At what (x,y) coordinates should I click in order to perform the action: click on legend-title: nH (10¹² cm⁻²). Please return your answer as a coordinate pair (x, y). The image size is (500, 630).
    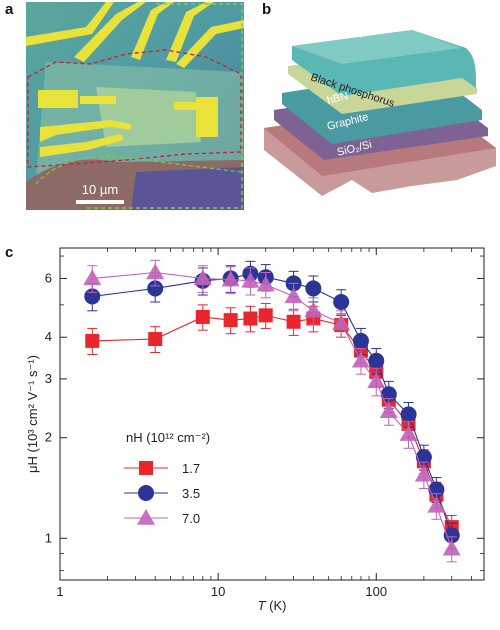
    Looking at the image, I should click on (168, 437).